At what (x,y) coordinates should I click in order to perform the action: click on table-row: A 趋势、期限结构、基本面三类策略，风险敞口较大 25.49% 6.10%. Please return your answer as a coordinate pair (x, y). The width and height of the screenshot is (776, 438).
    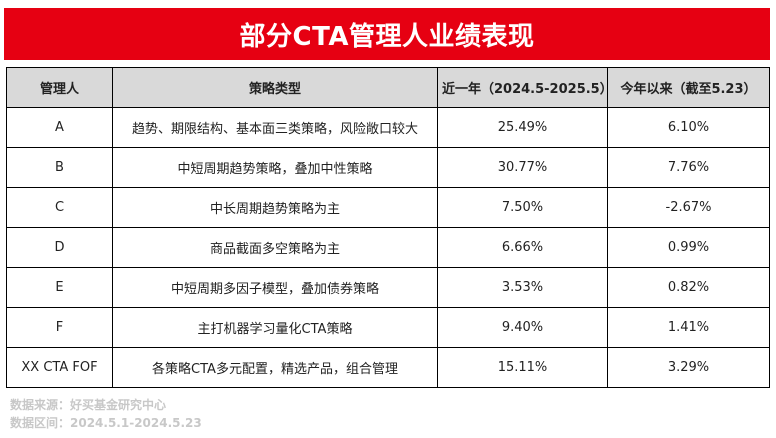
    Looking at the image, I should click on (388, 127).